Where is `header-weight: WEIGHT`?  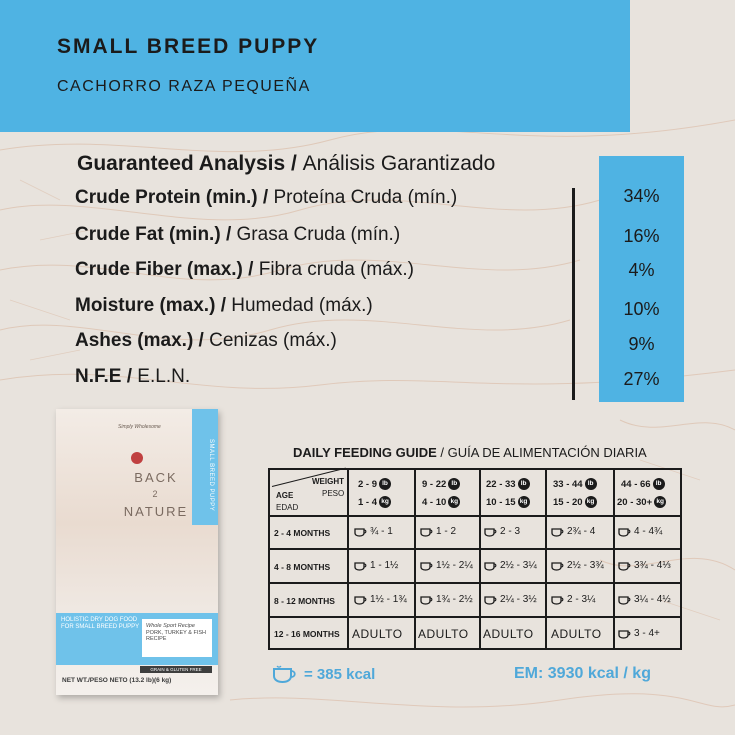
header-weight: WEIGHT is located at coordinates (328, 481).